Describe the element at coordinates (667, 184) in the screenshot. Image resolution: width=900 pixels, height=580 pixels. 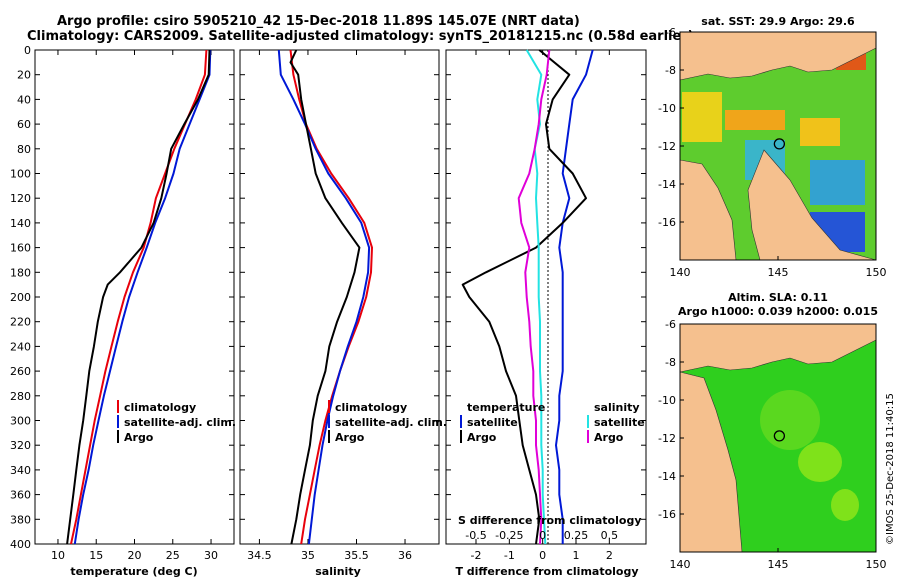
I see `map-y-tick-label: -14` at that location.